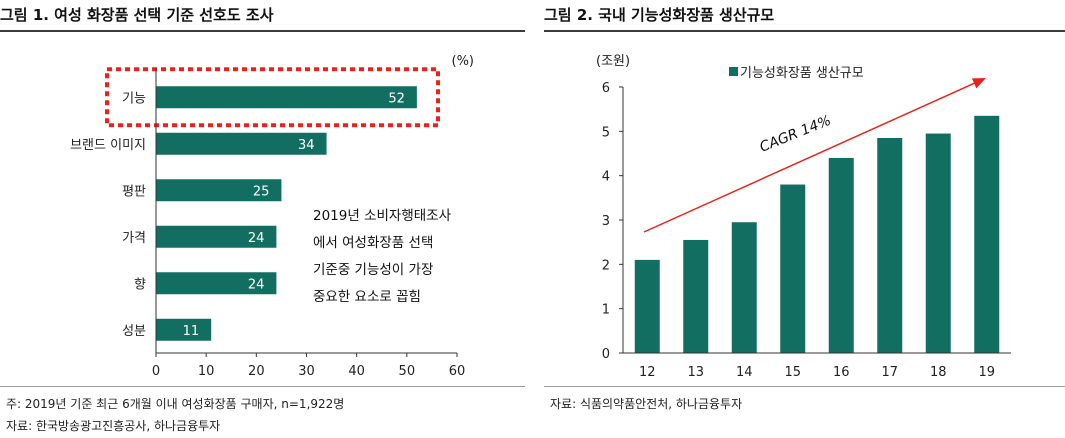 The height and width of the screenshot is (438, 1065). I want to click on bar-value-label-성분: 11, so click(191, 331).